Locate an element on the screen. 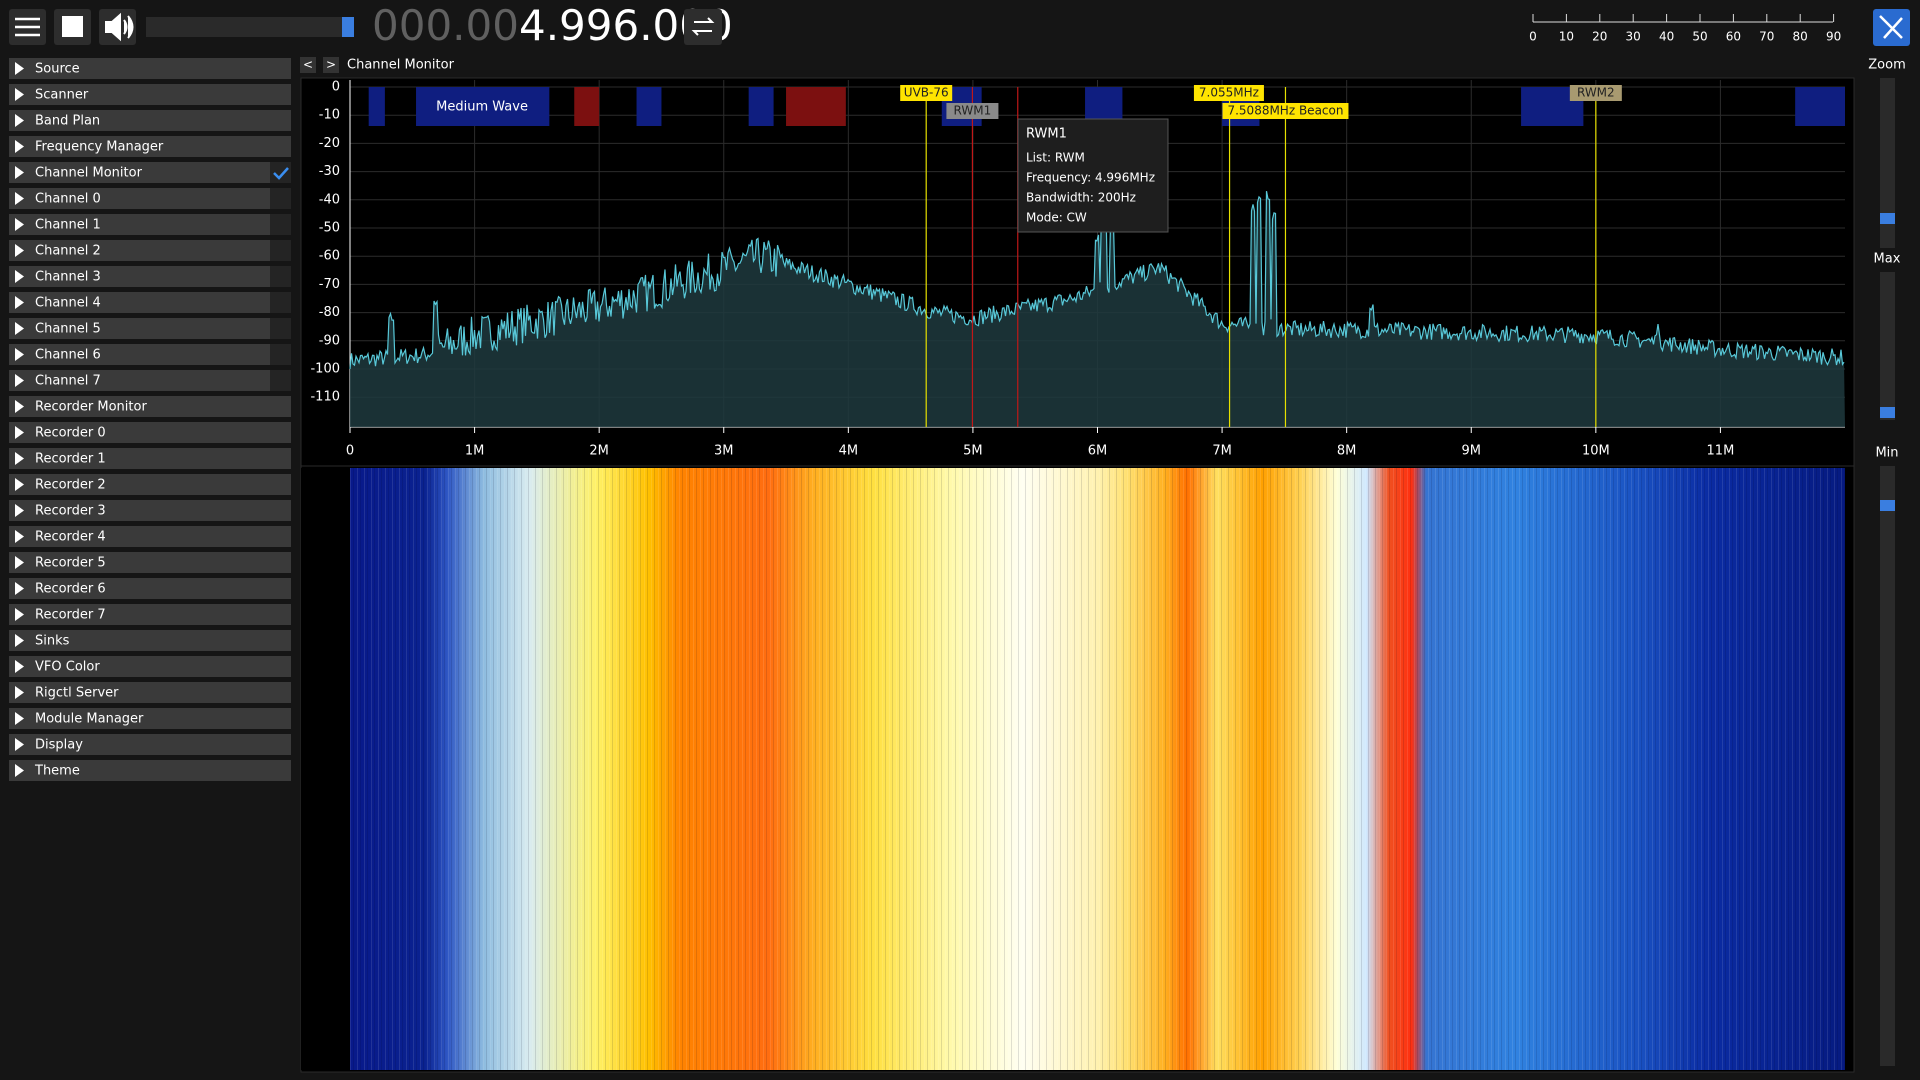 Image resolution: width=1920 pixels, height=1080 pixels. menu-item-label: Recorder 4 is located at coordinates (70, 537).